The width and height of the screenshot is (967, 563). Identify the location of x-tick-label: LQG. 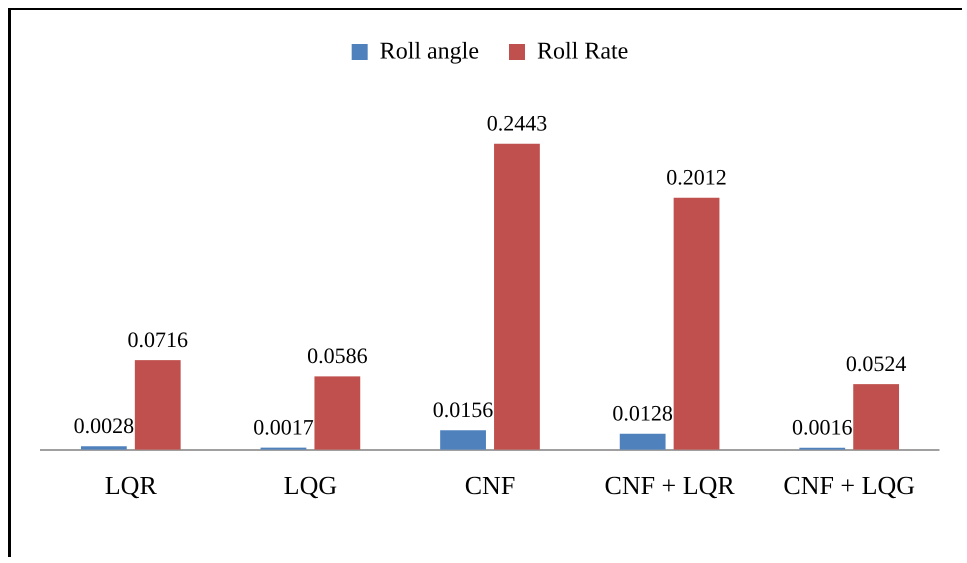
(311, 485).